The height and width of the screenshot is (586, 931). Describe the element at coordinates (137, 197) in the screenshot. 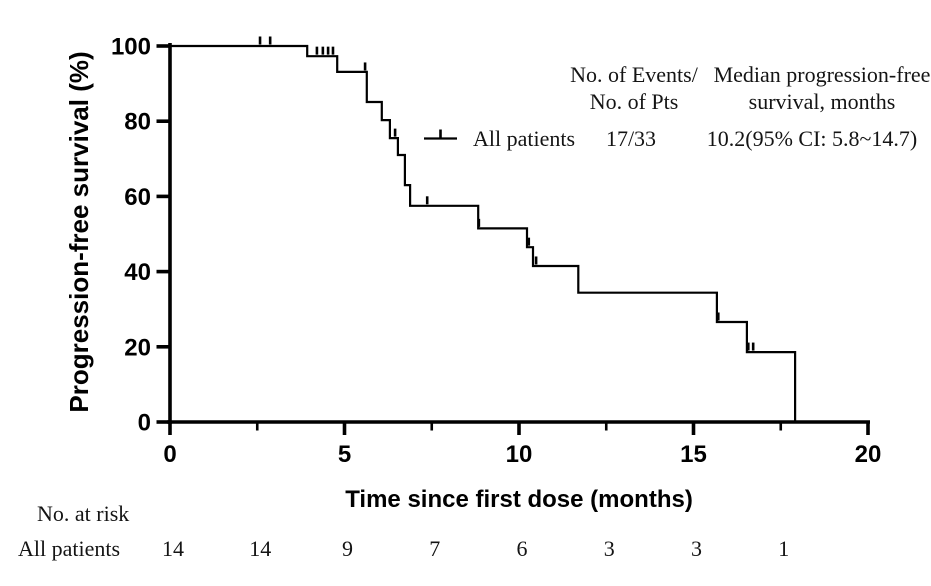

I see `y-tick-label: 60` at that location.